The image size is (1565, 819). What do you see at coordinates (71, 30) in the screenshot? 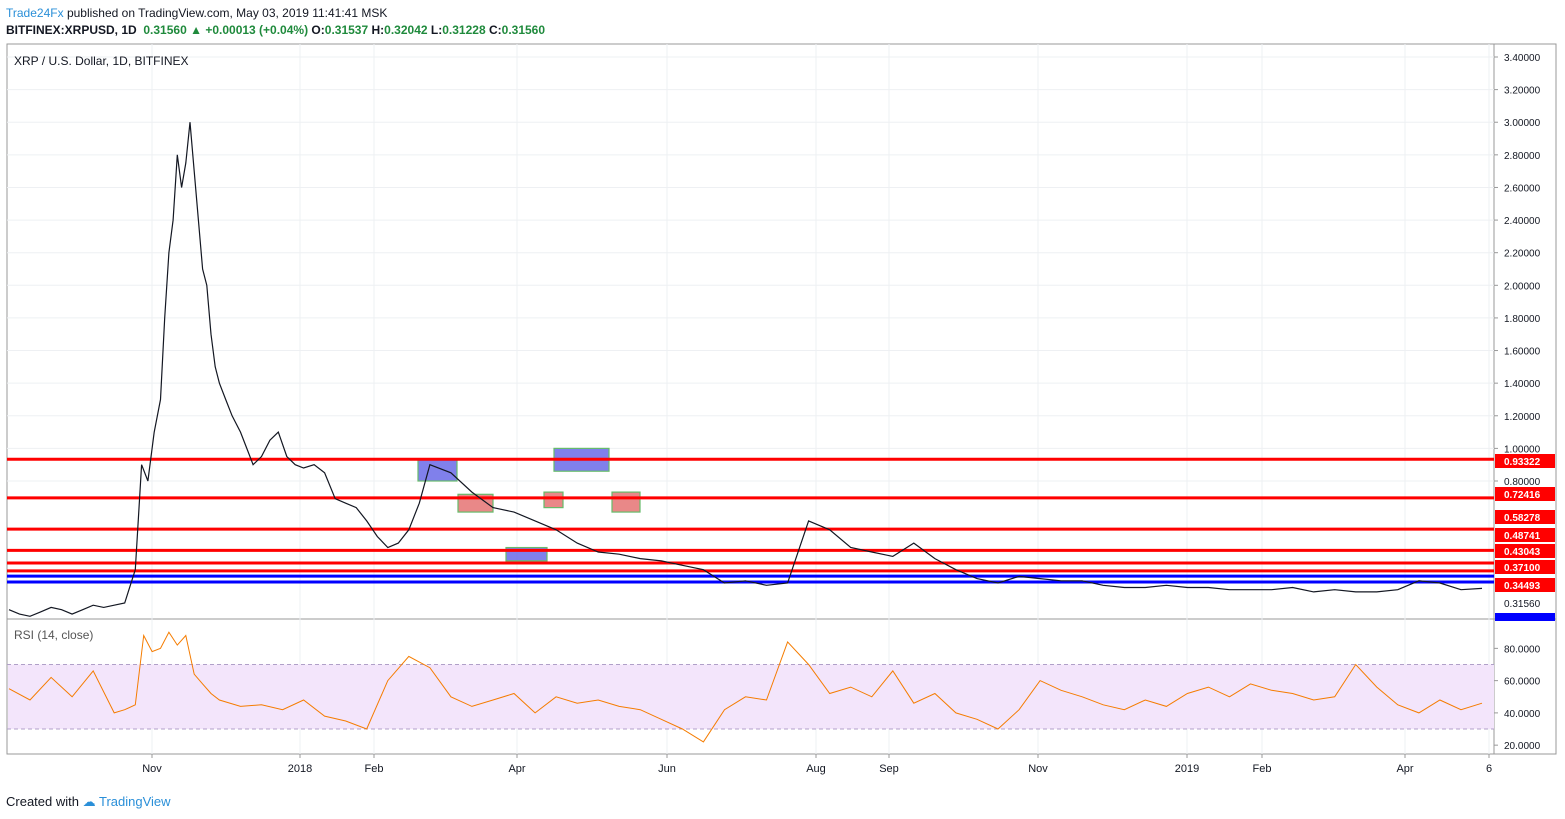
I see `symbol-name: BITFINEX:XRPUSD, 1D` at bounding box center [71, 30].